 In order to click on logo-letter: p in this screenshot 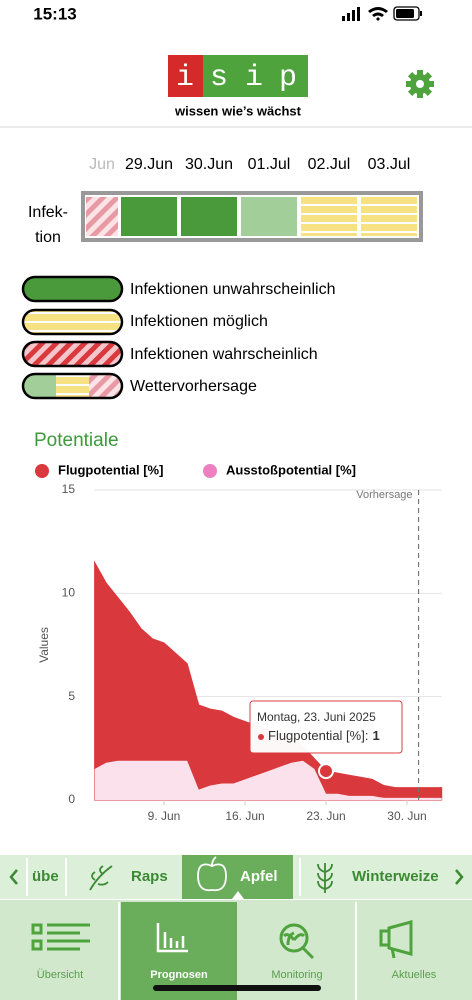, I will do `click(288, 78)`.